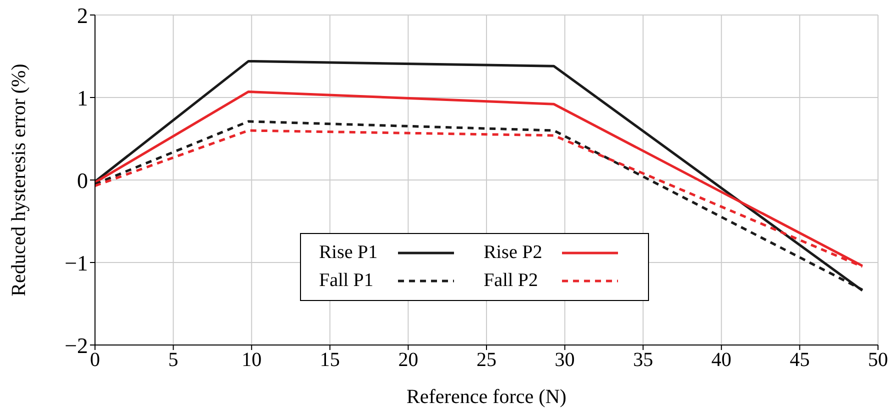 The image size is (896, 415). What do you see at coordinates (173, 360) in the screenshot?
I see `x-tick-label: 5` at bounding box center [173, 360].